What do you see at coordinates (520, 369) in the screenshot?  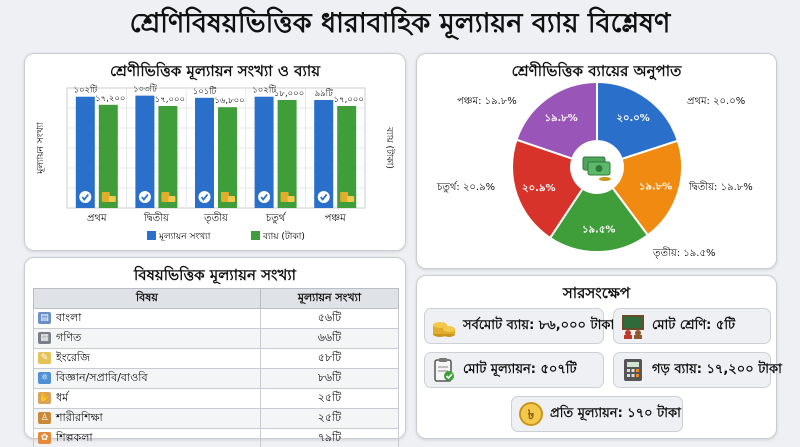 I see `total-assessments-text: মোট মূল্যায়ন: ৫০৭টি` at bounding box center [520, 369].